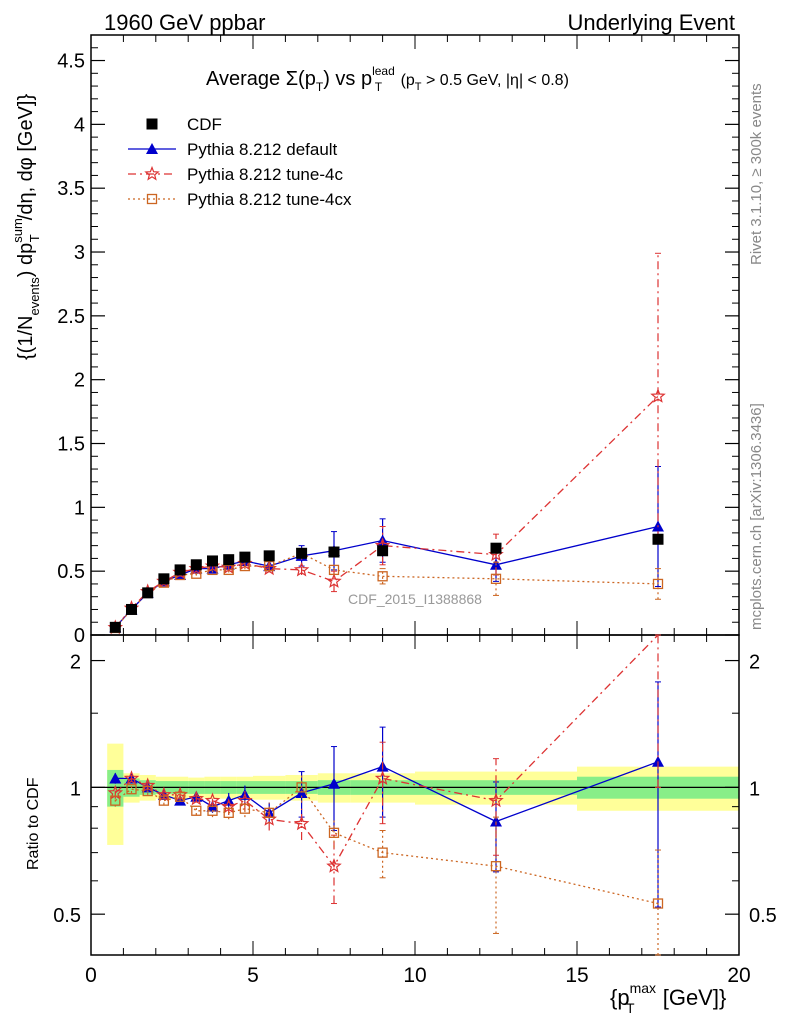  I want to click on ratio-y-label: Ratio to CDF, so click(33, 823).